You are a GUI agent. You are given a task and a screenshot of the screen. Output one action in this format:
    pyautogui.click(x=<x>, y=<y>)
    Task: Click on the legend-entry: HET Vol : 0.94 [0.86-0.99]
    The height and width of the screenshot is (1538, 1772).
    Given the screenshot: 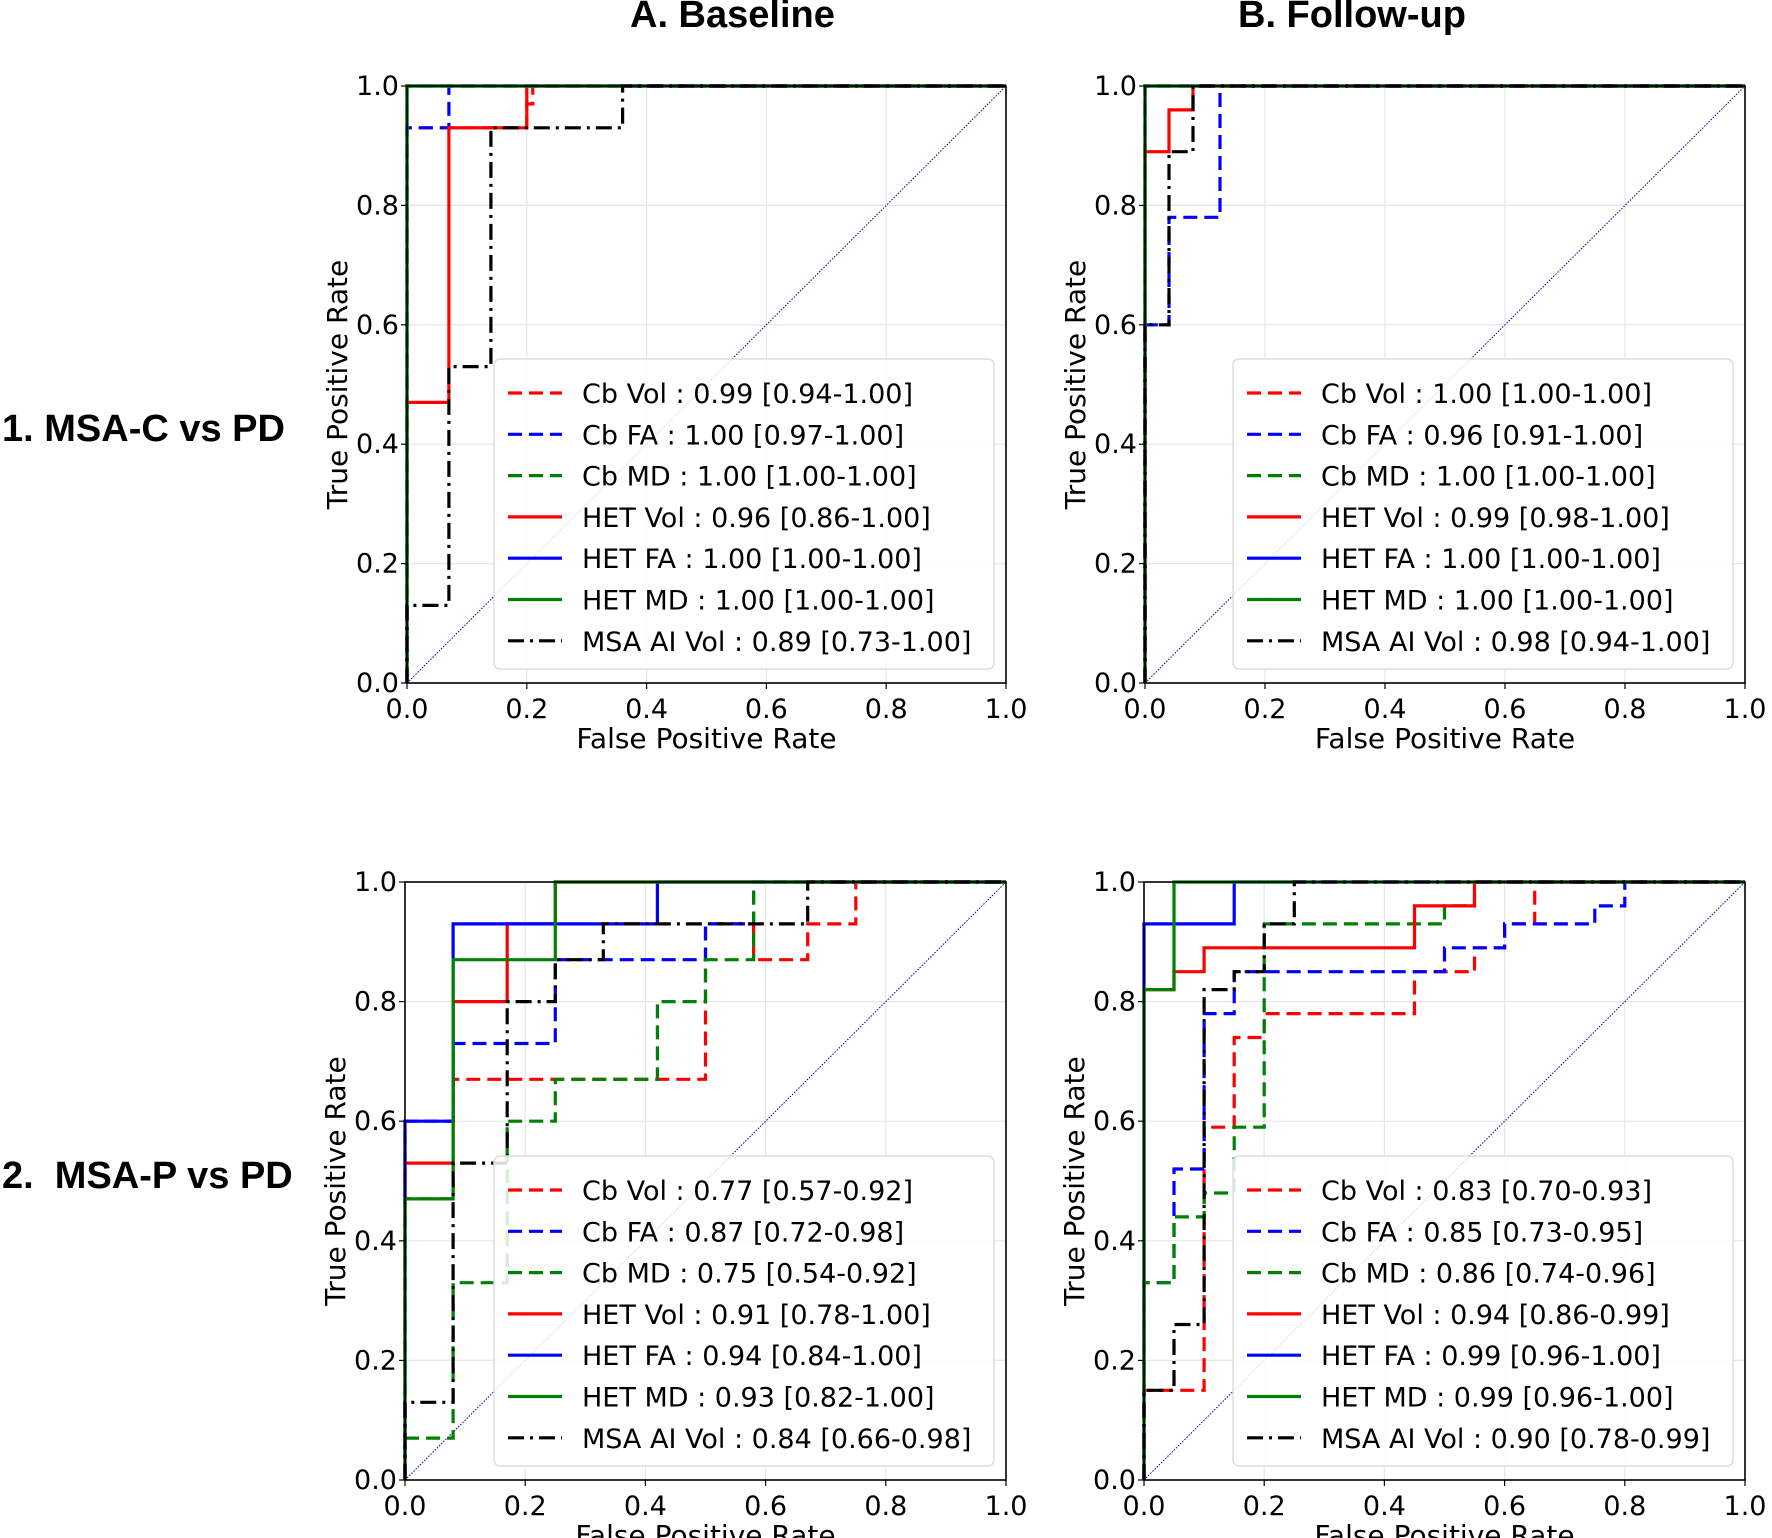 What is the action you would take?
    pyautogui.click(x=1495, y=1315)
    